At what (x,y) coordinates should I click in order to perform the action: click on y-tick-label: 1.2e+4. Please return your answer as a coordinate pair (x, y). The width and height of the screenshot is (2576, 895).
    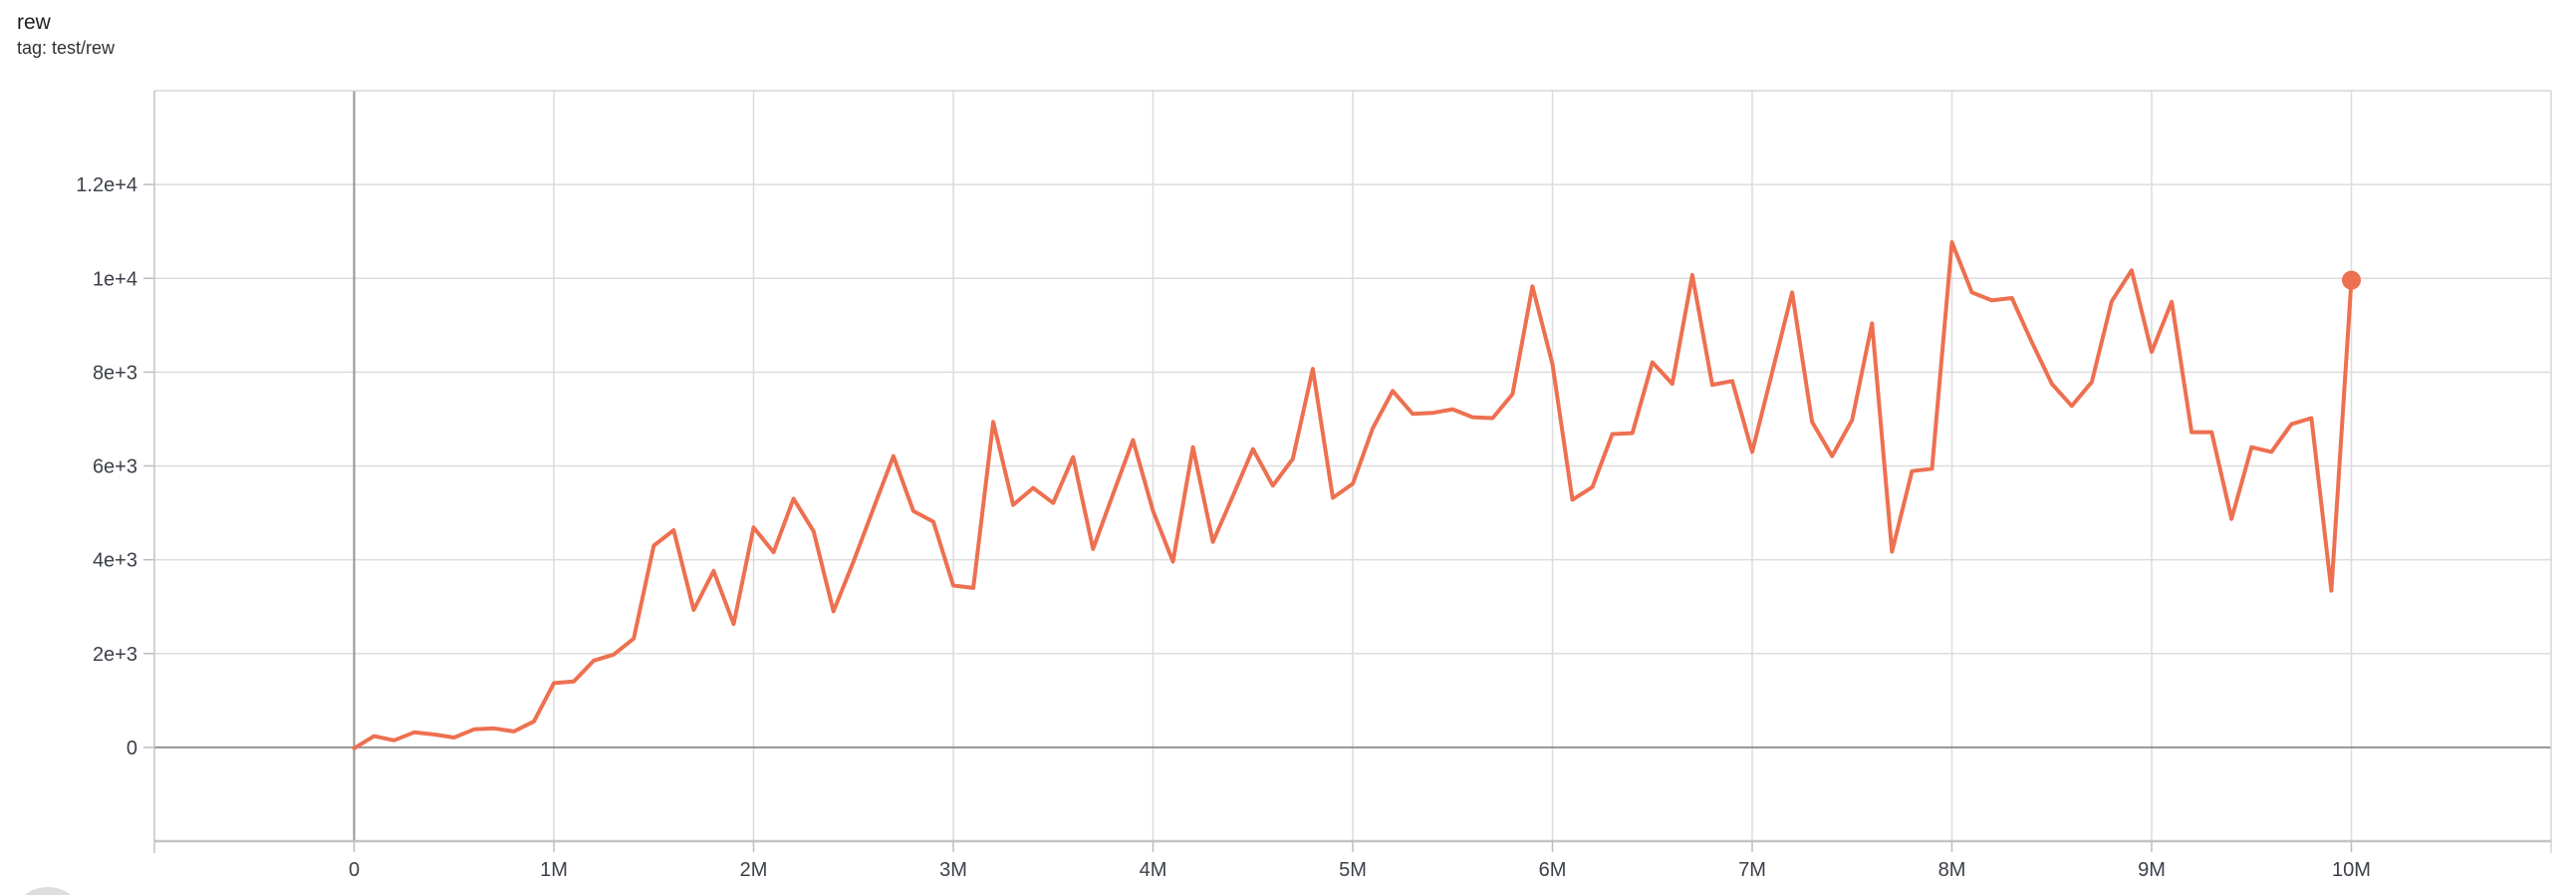
    Looking at the image, I should click on (106, 185).